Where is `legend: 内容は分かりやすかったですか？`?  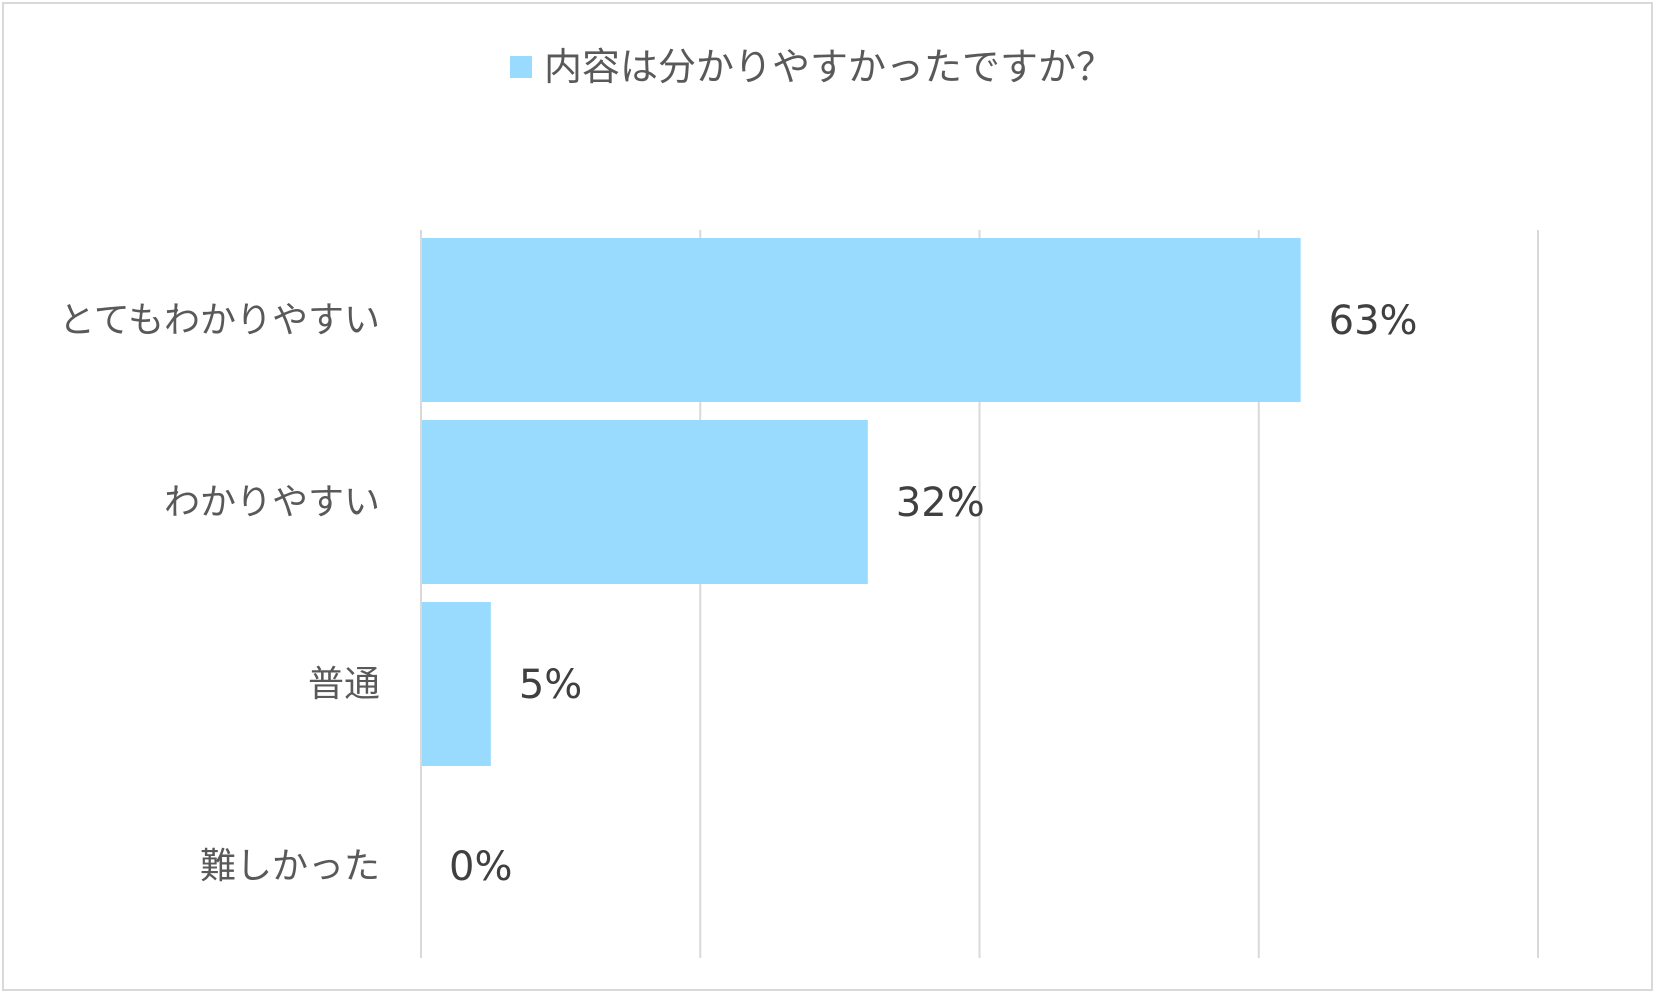 legend: 内容は分かりやすかったですか？ is located at coordinates (812, 67).